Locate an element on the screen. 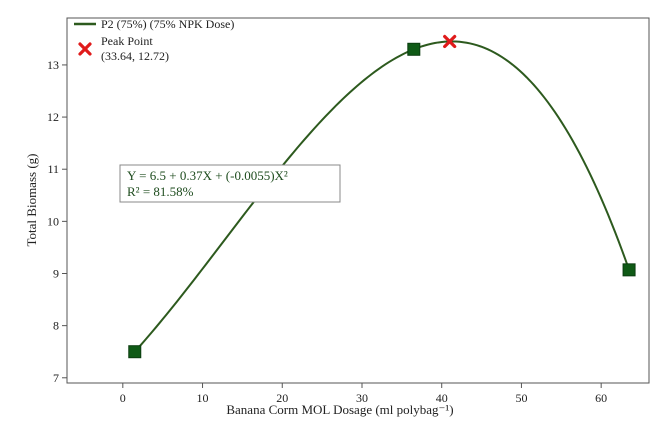 Image resolution: width=652 pixels, height=421 pixels. y-tick-label: 12 is located at coordinates (53, 117).